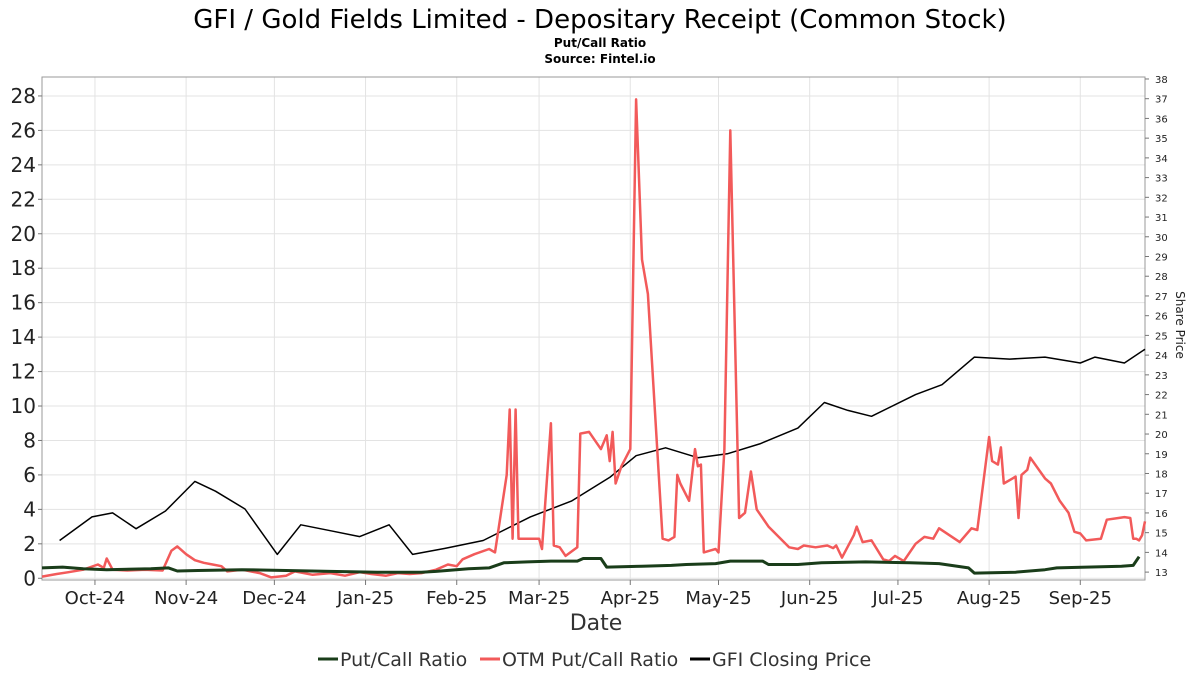  What do you see at coordinates (1161, 336) in the screenshot?
I see `y-right-tick-label: 25` at bounding box center [1161, 336].